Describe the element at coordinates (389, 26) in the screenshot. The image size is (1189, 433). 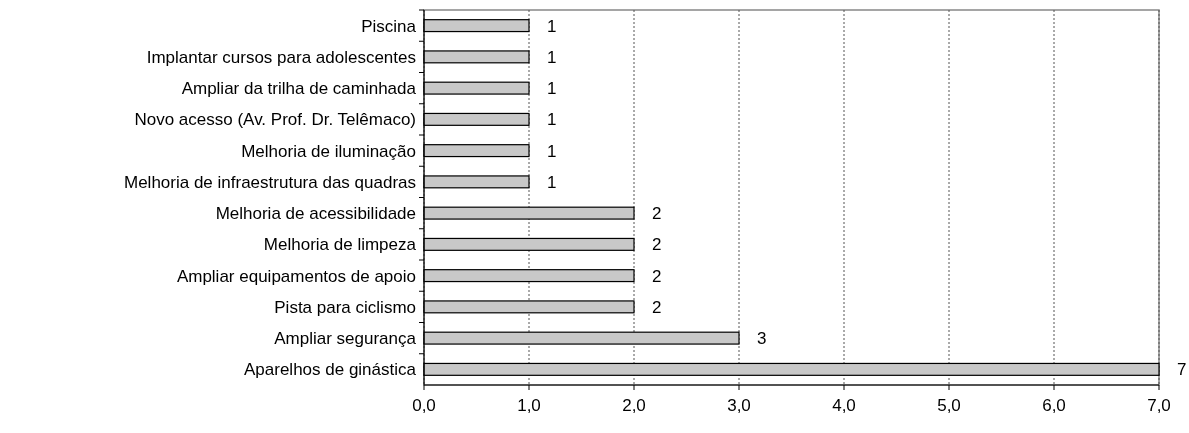
I see `y-tick-label: Piscina` at that location.